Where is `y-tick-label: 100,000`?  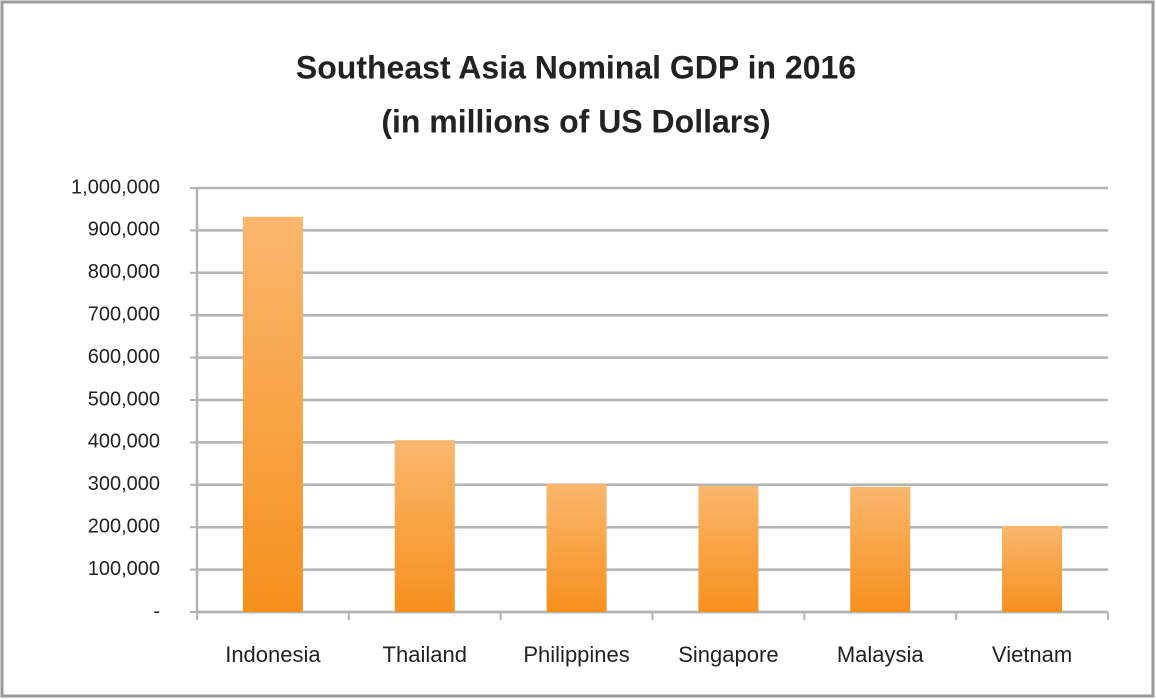 y-tick-label: 100,000 is located at coordinates (124, 569).